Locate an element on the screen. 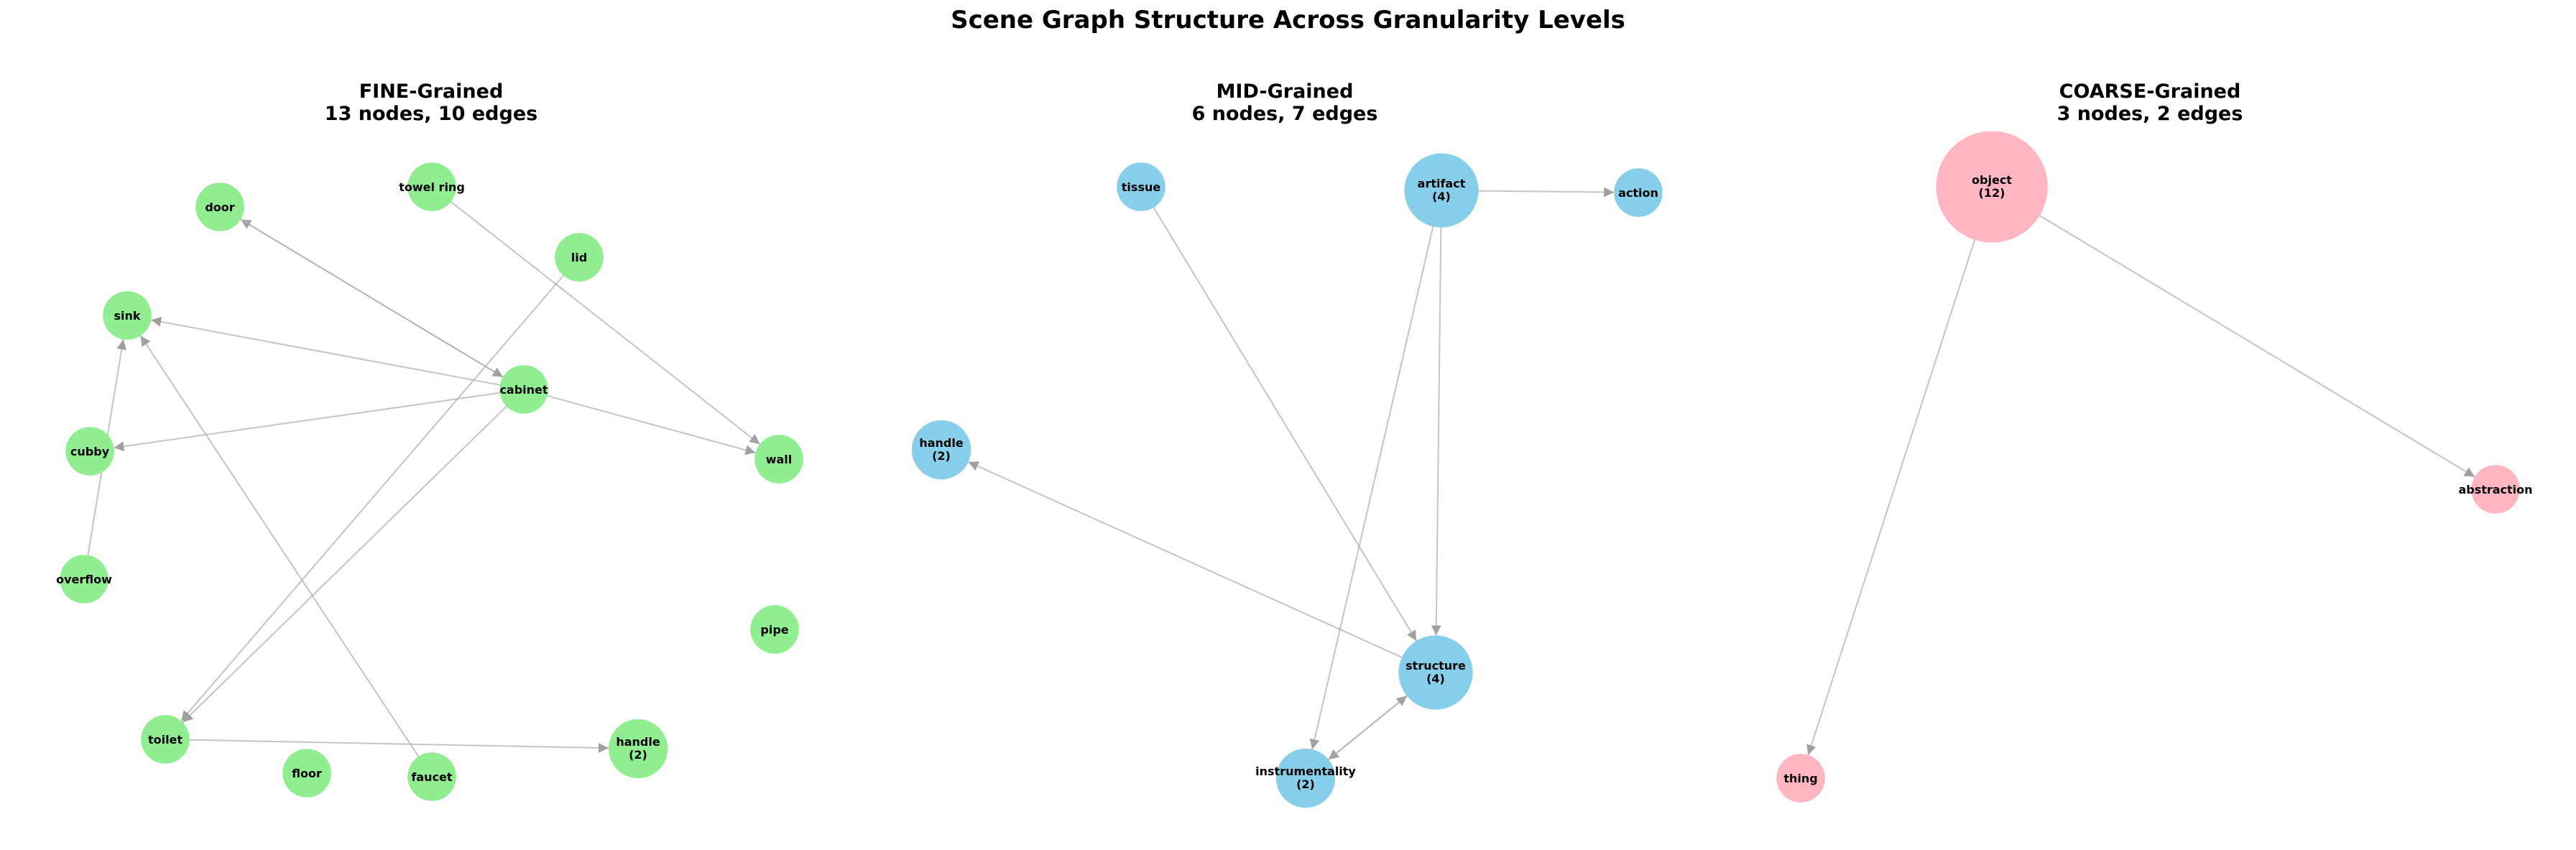 The image size is (2576, 850). edge-towel_ring-to-wall is located at coordinates (605, 323).